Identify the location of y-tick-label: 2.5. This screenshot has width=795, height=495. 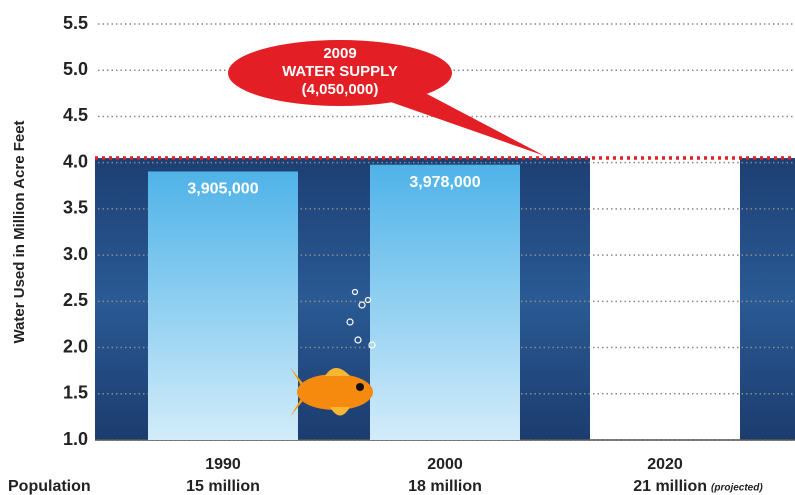
(75, 300).